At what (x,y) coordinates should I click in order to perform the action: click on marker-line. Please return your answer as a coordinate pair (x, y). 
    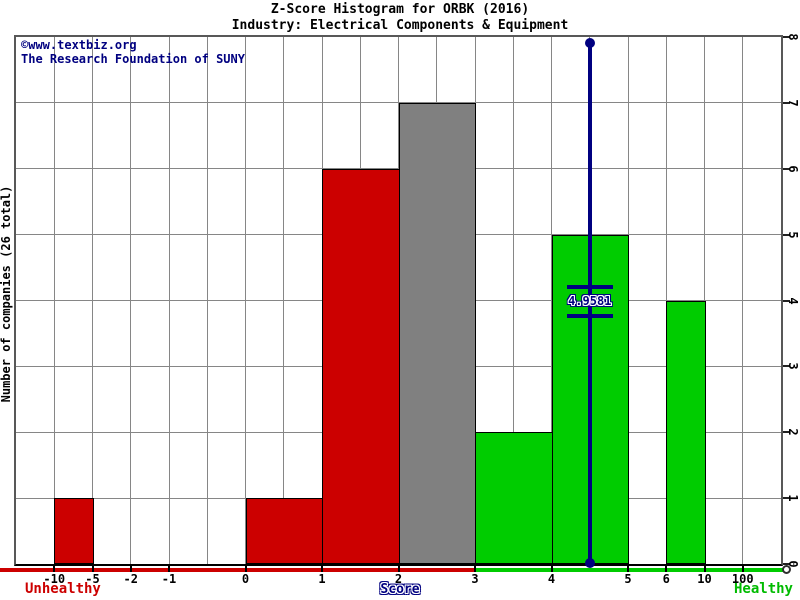
    Looking at the image, I should click on (589, 303).